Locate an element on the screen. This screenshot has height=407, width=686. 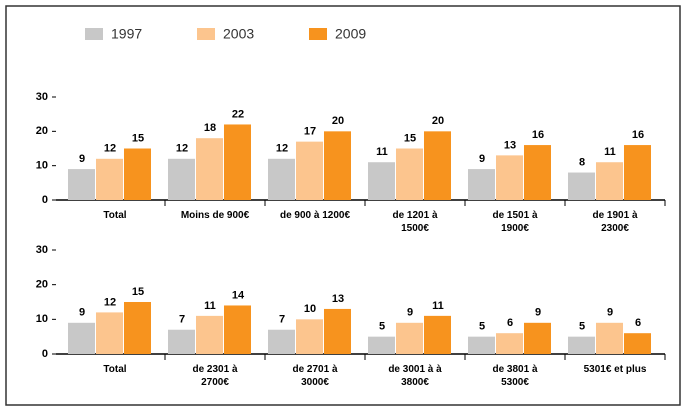
x-tick-label: 5301€ et plus is located at coordinates (615, 369).